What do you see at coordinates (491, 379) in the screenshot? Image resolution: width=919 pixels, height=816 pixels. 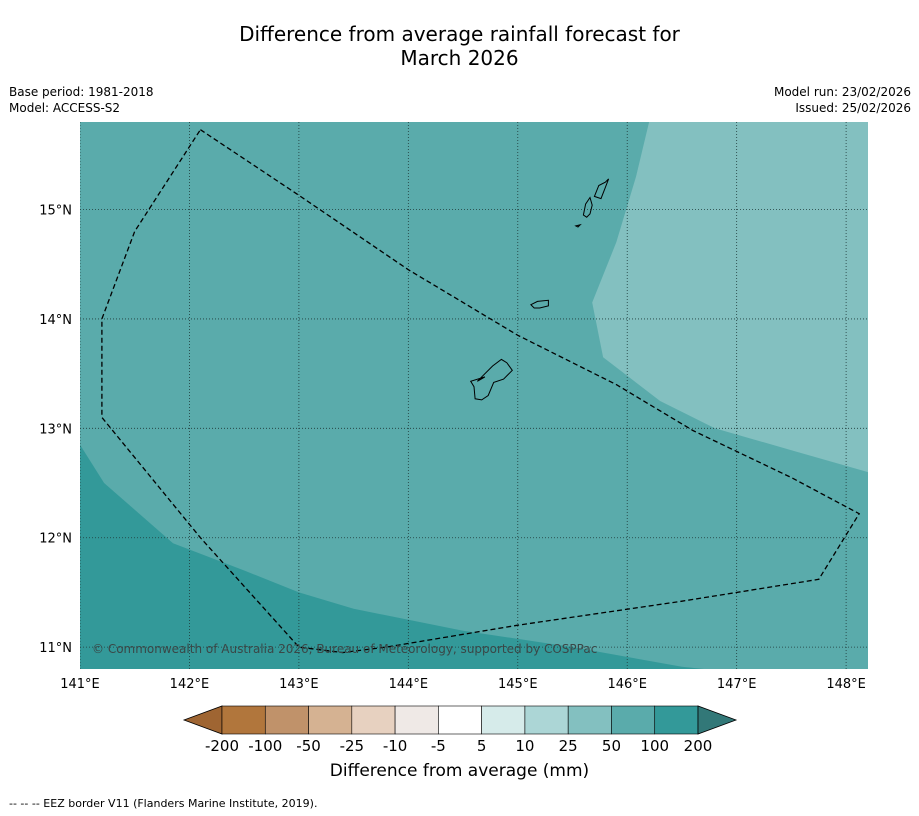 I see `island-guam` at bounding box center [491, 379].